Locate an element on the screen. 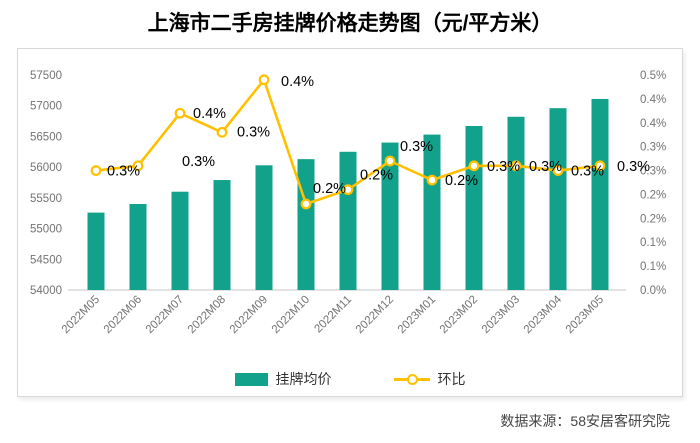  x-axis-label: 2022M10 is located at coordinates (291, 315).